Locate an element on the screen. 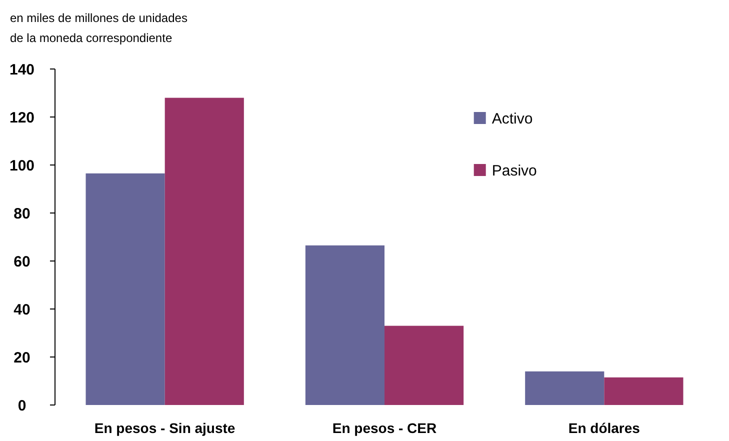 Image resolution: width=729 pixels, height=441 pixels. x-tick-label: En dólares is located at coordinates (604, 428).